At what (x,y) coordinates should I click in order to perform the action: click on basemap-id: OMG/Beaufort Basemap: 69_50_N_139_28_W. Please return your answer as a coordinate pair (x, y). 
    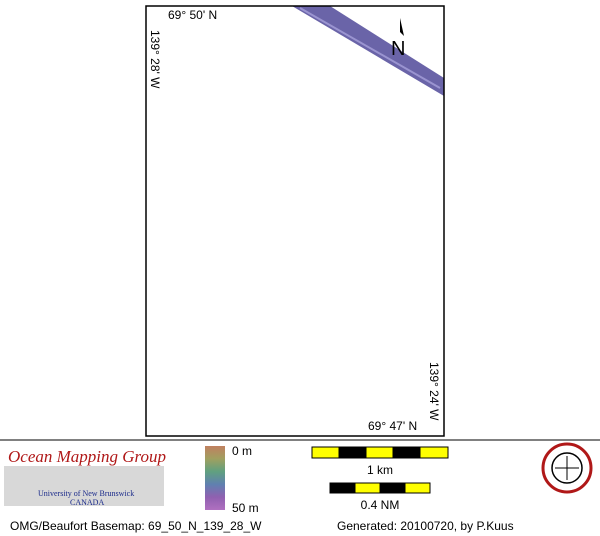
    Looking at the image, I should click on (136, 526).